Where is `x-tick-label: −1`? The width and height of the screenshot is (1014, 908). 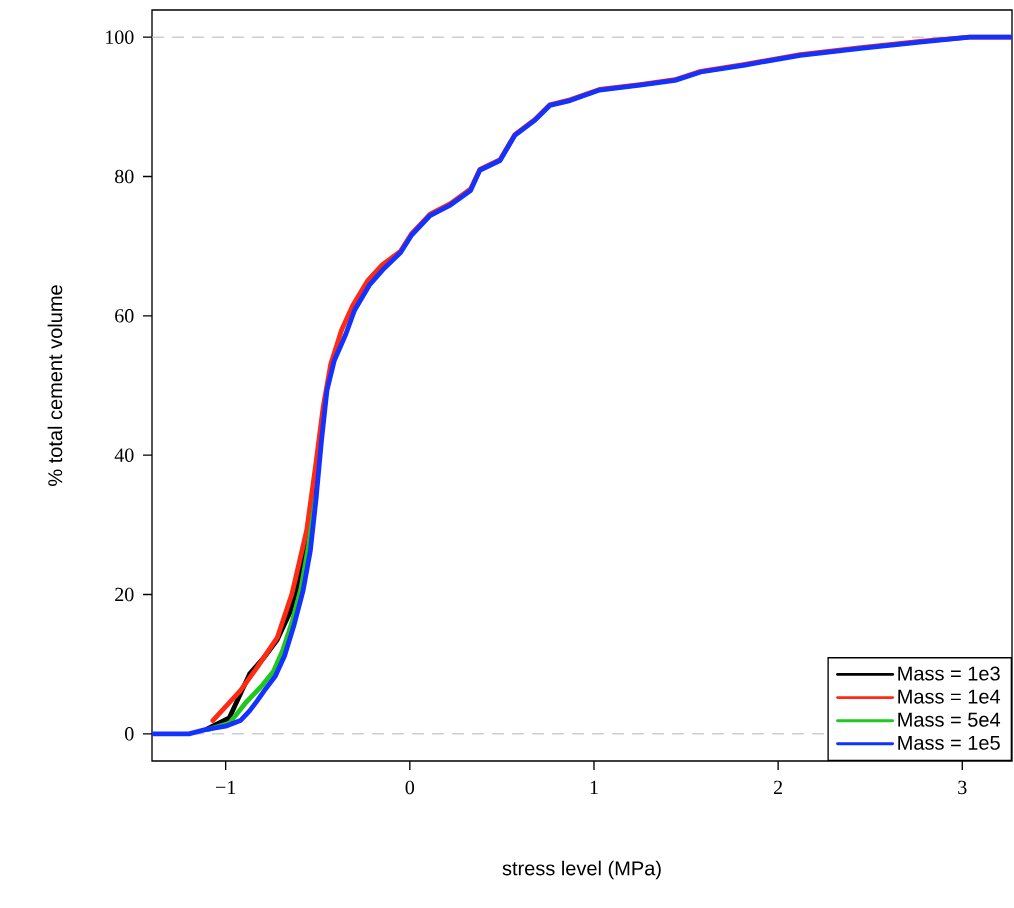
x-tick-label: −1 is located at coordinates (226, 787).